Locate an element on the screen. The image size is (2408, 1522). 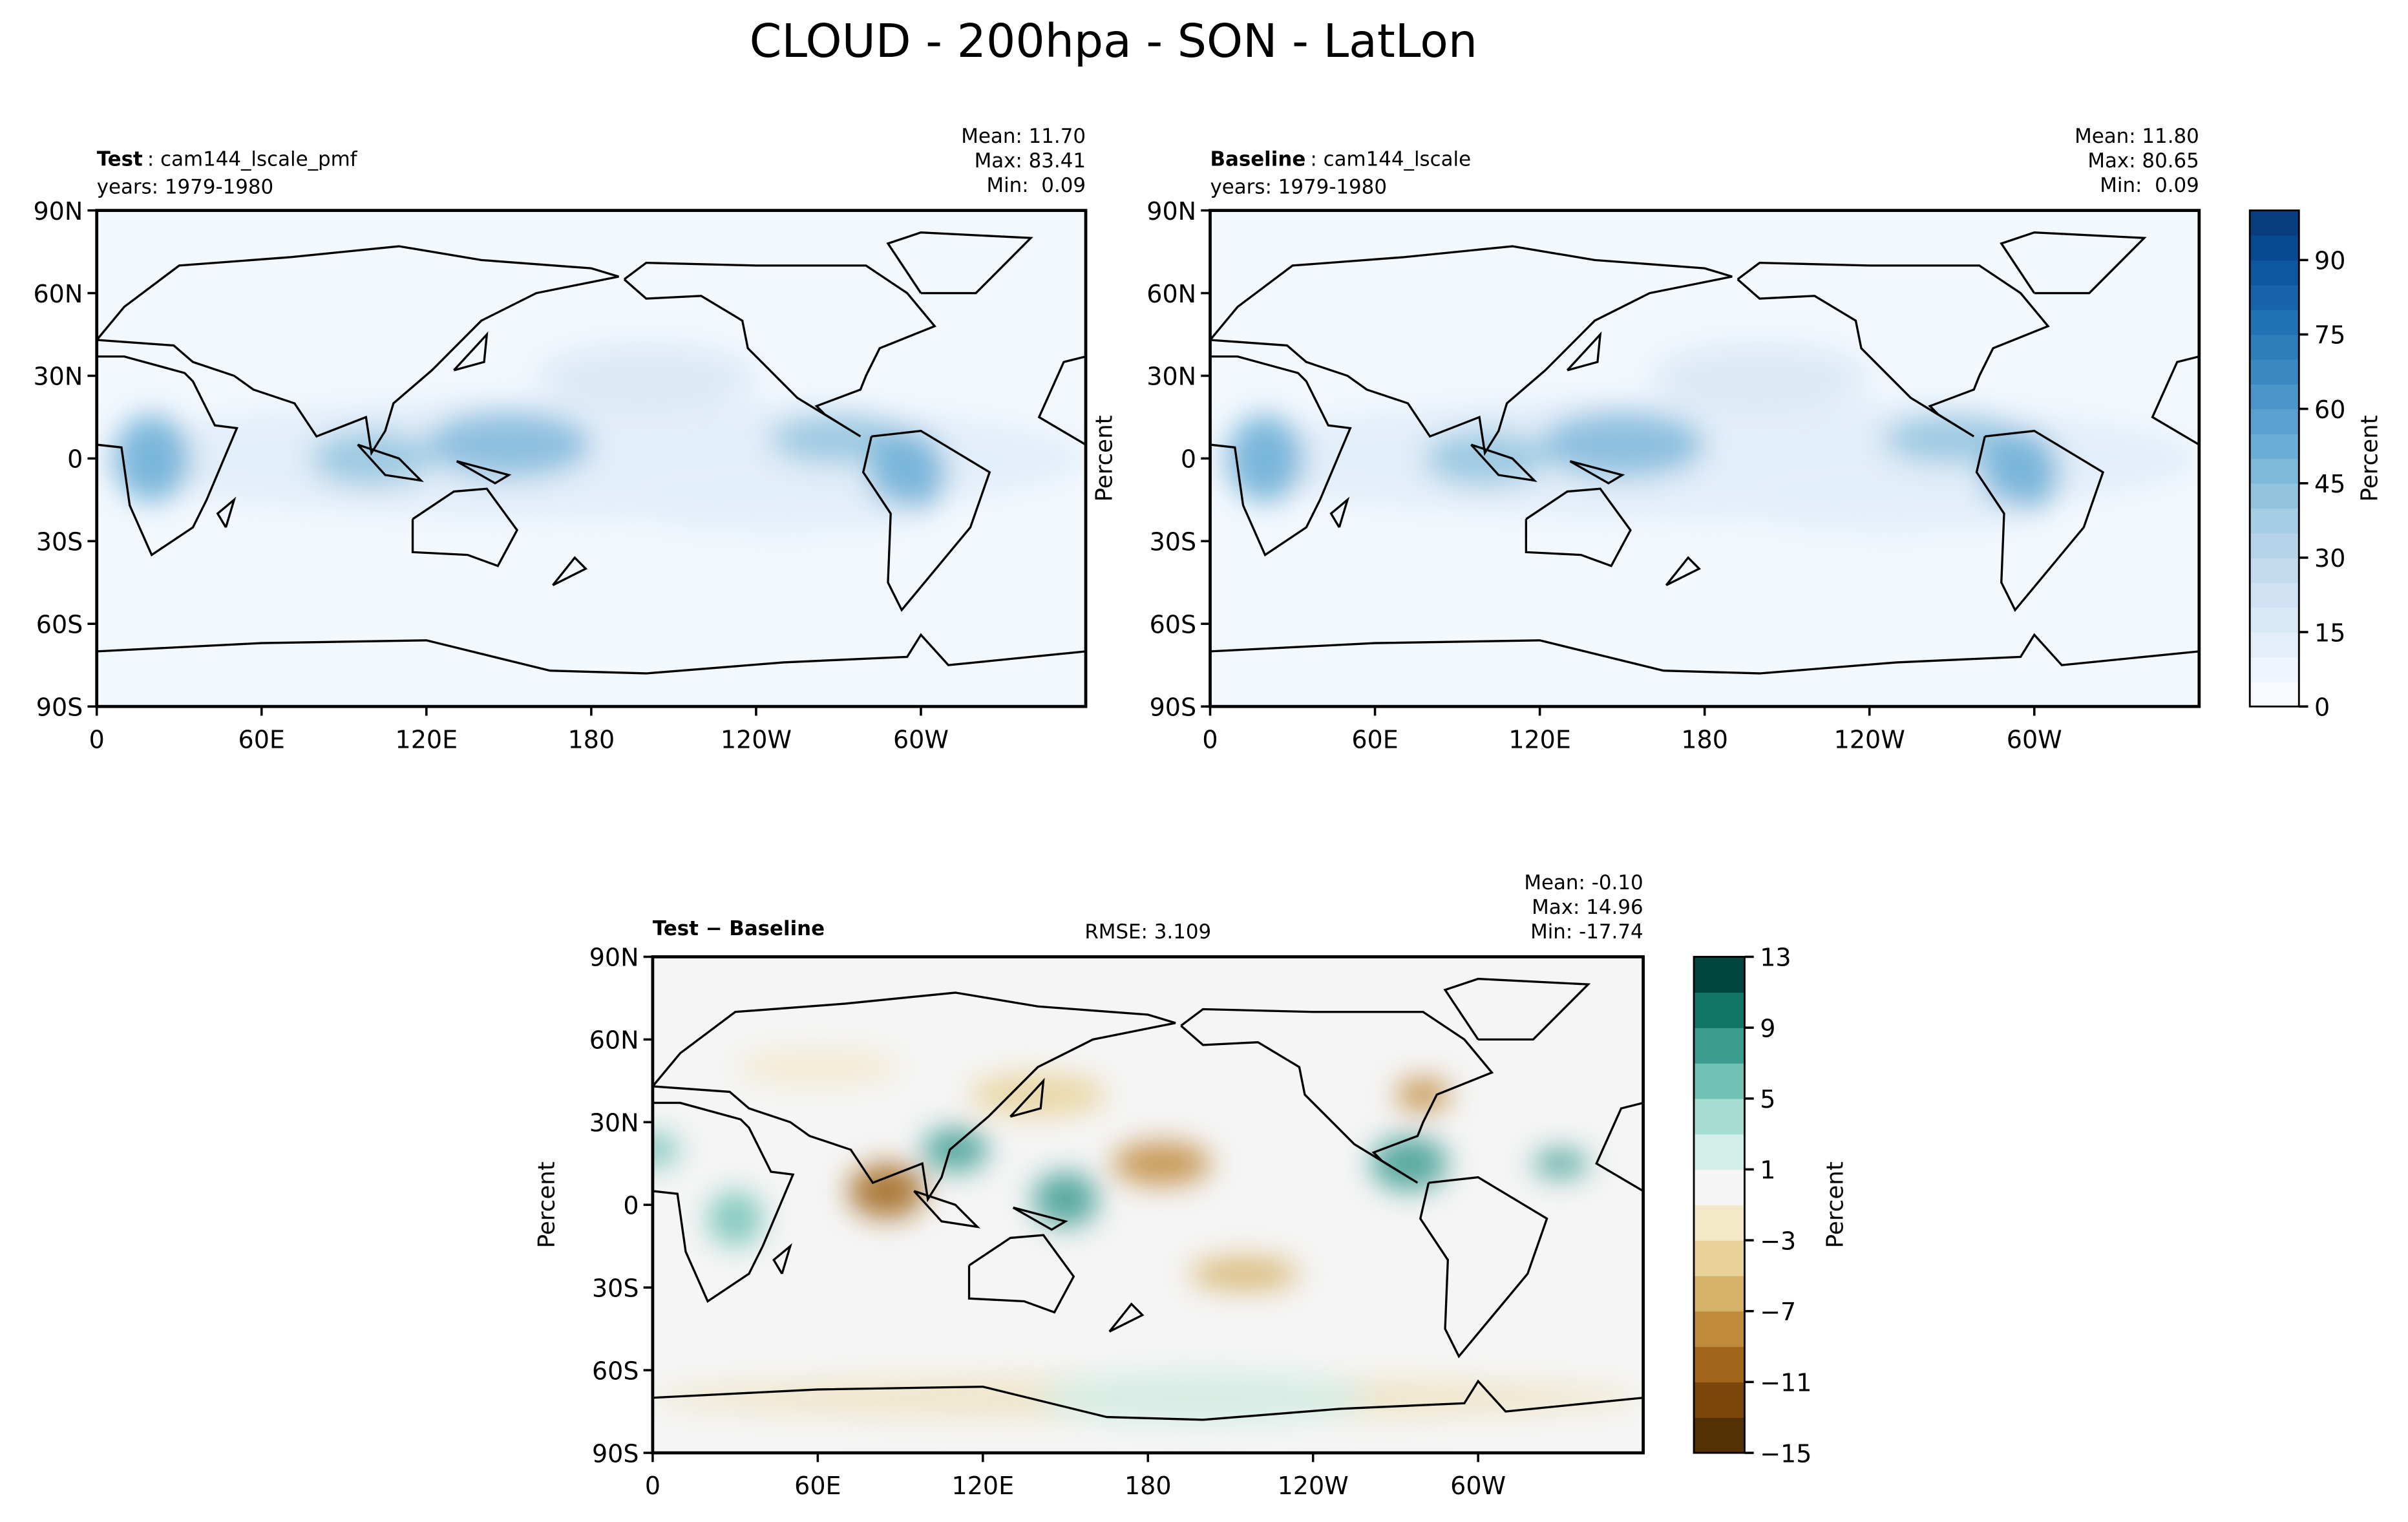
colorbar-tick-label: 60 is located at coordinates (2329, 410).